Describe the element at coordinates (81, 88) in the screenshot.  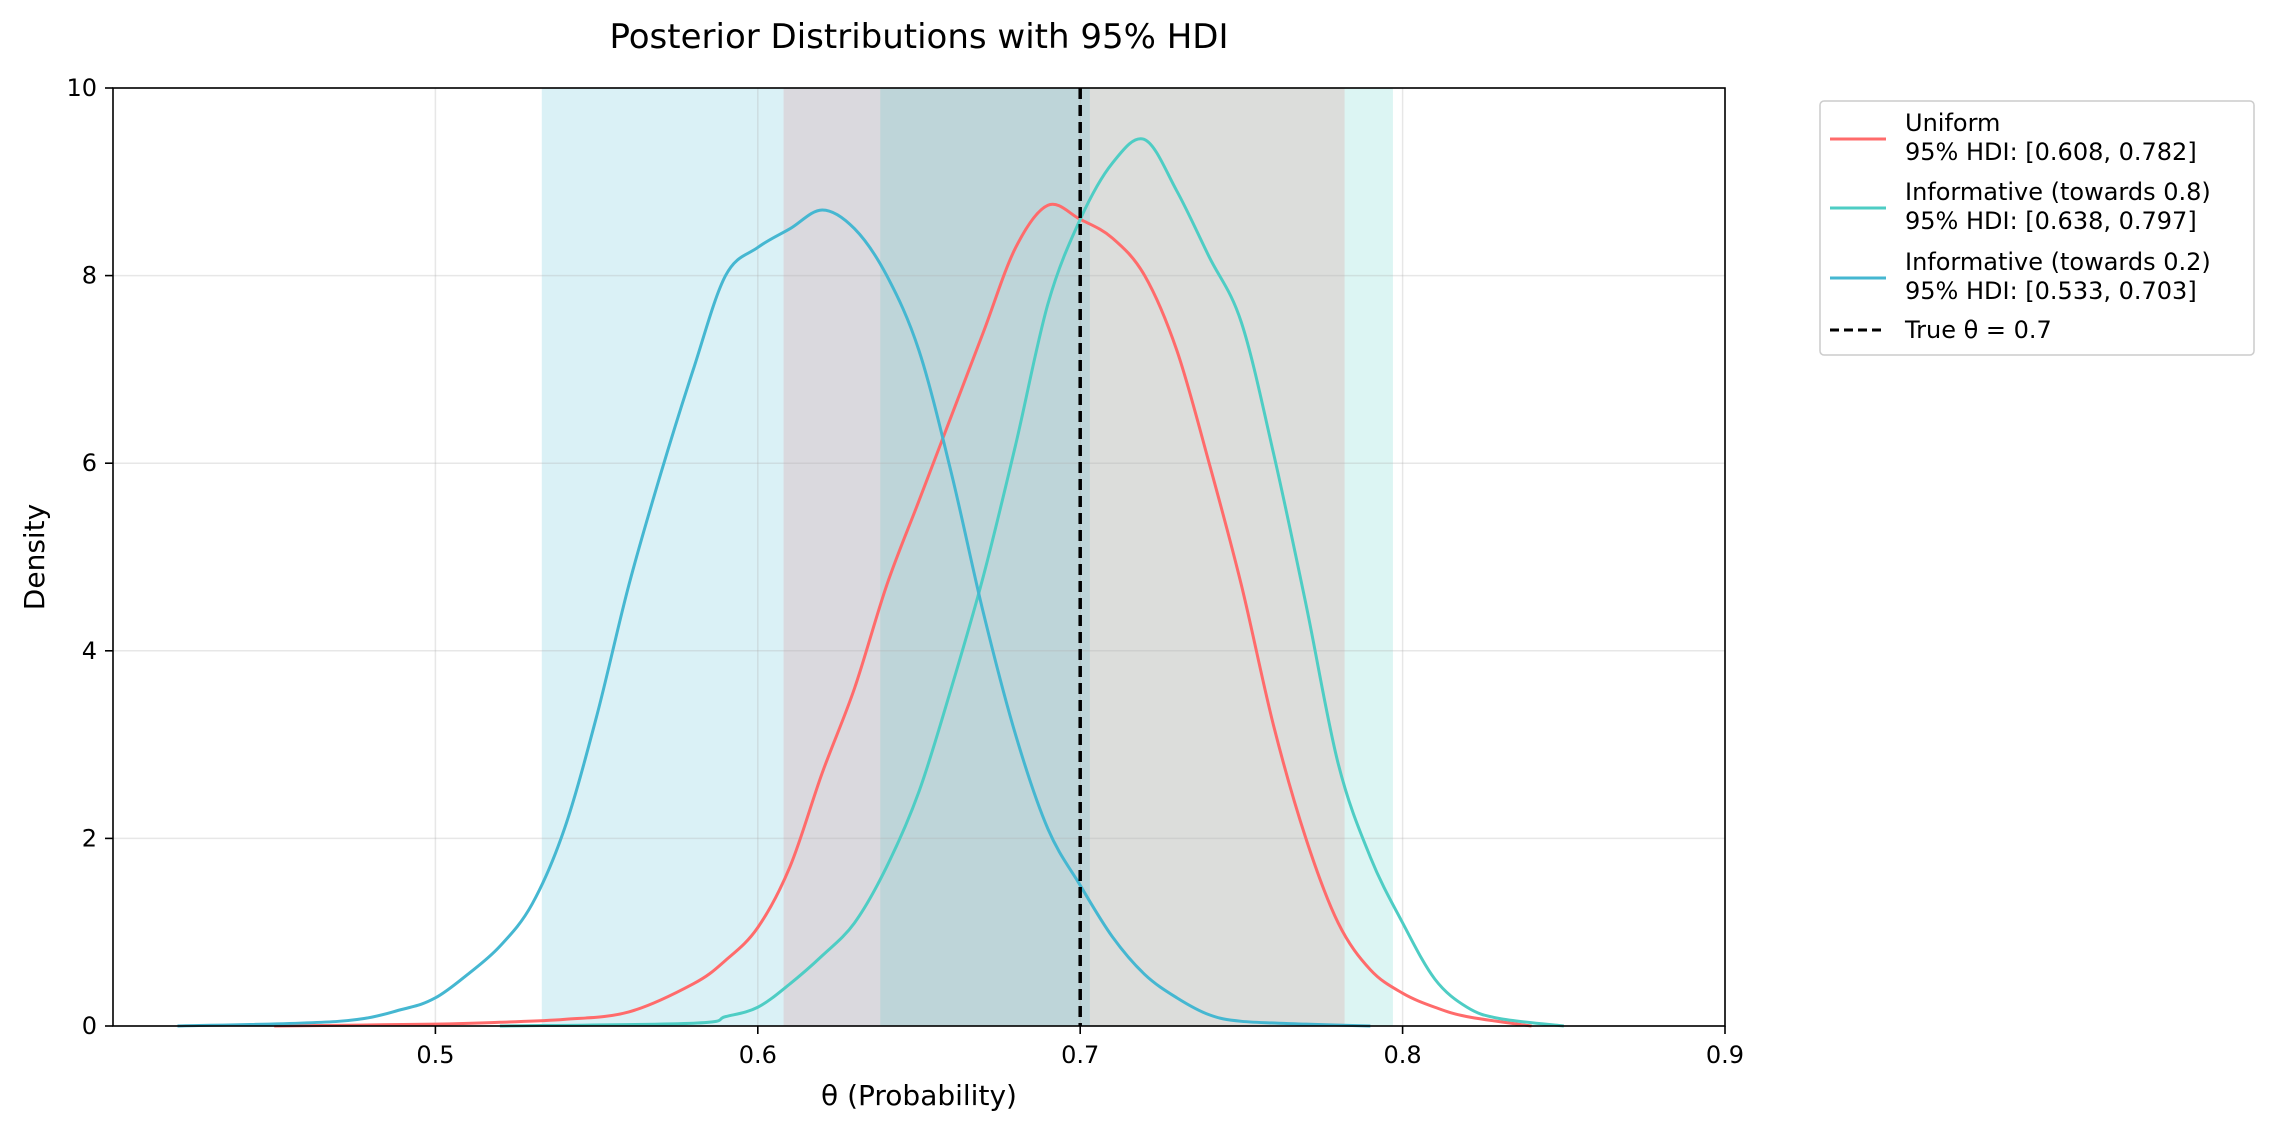
I see `y-tick-label: 10` at that location.